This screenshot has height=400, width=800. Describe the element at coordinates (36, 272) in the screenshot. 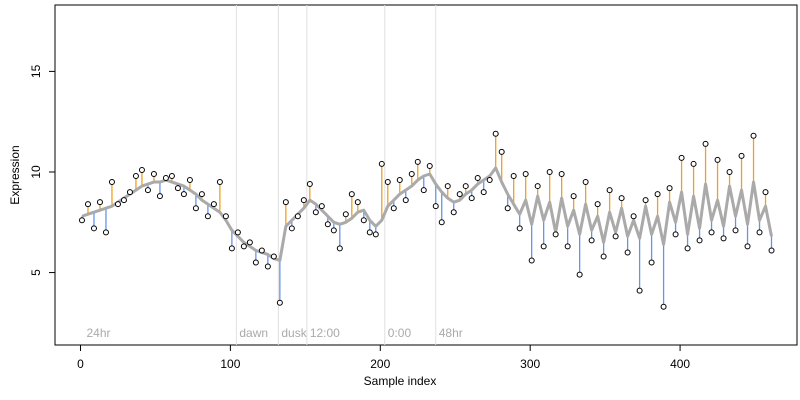

I see `y-tick-label: 5` at that location.